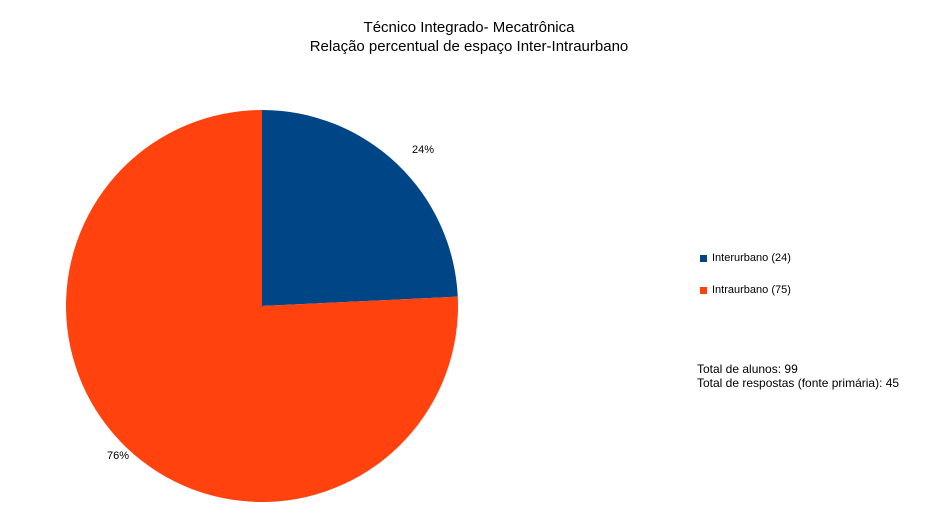 The width and height of the screenshot is (950, 526). What do you see at coordinates (798, 383) in the screenshot?
I see `total-respostas: Total de respostas (fonte primária): 45` at bounding box center [798, 383].